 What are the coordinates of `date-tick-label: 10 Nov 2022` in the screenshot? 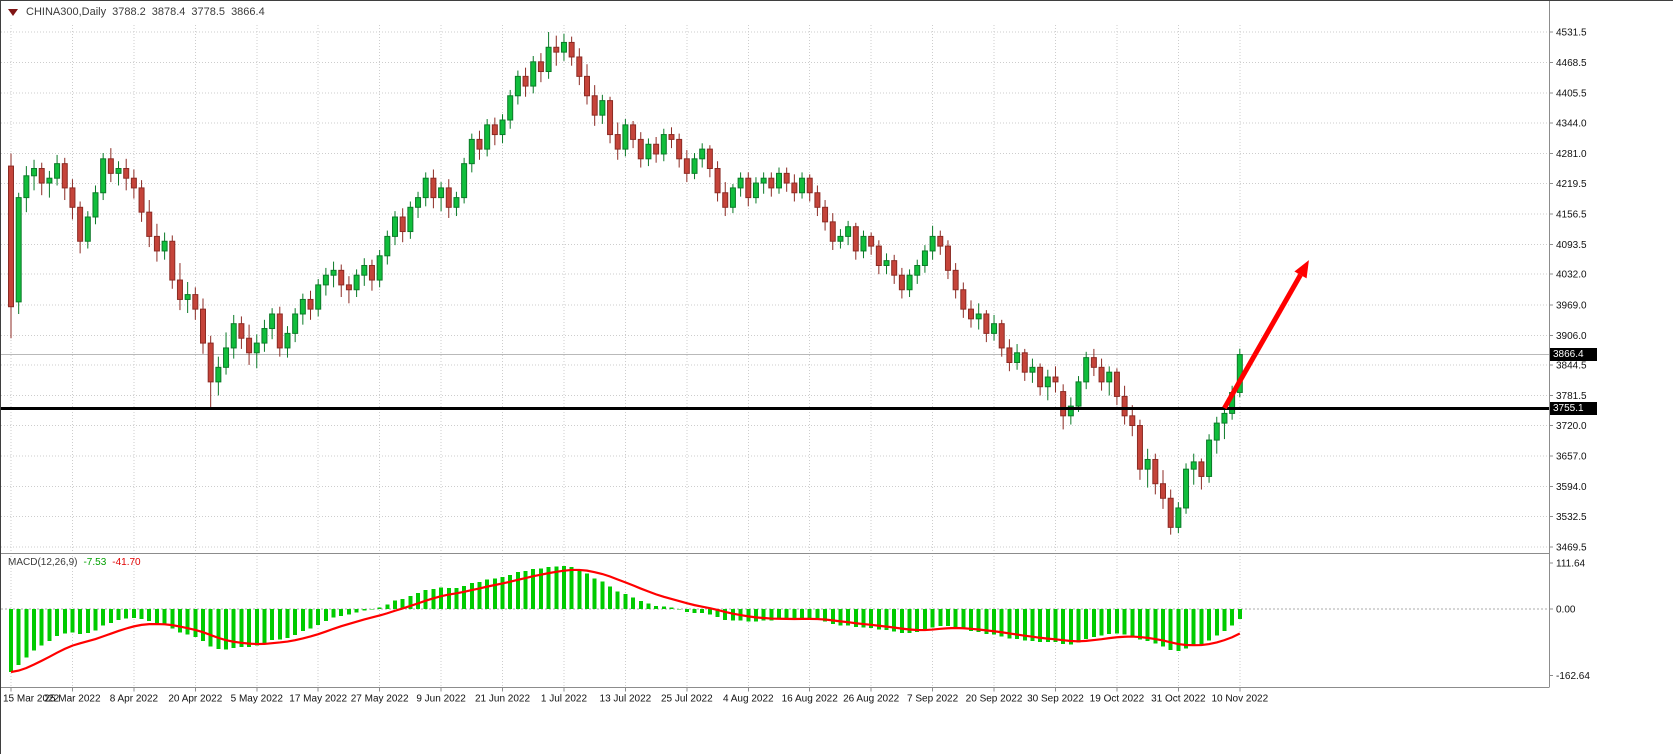 It's located at (1239, 699).